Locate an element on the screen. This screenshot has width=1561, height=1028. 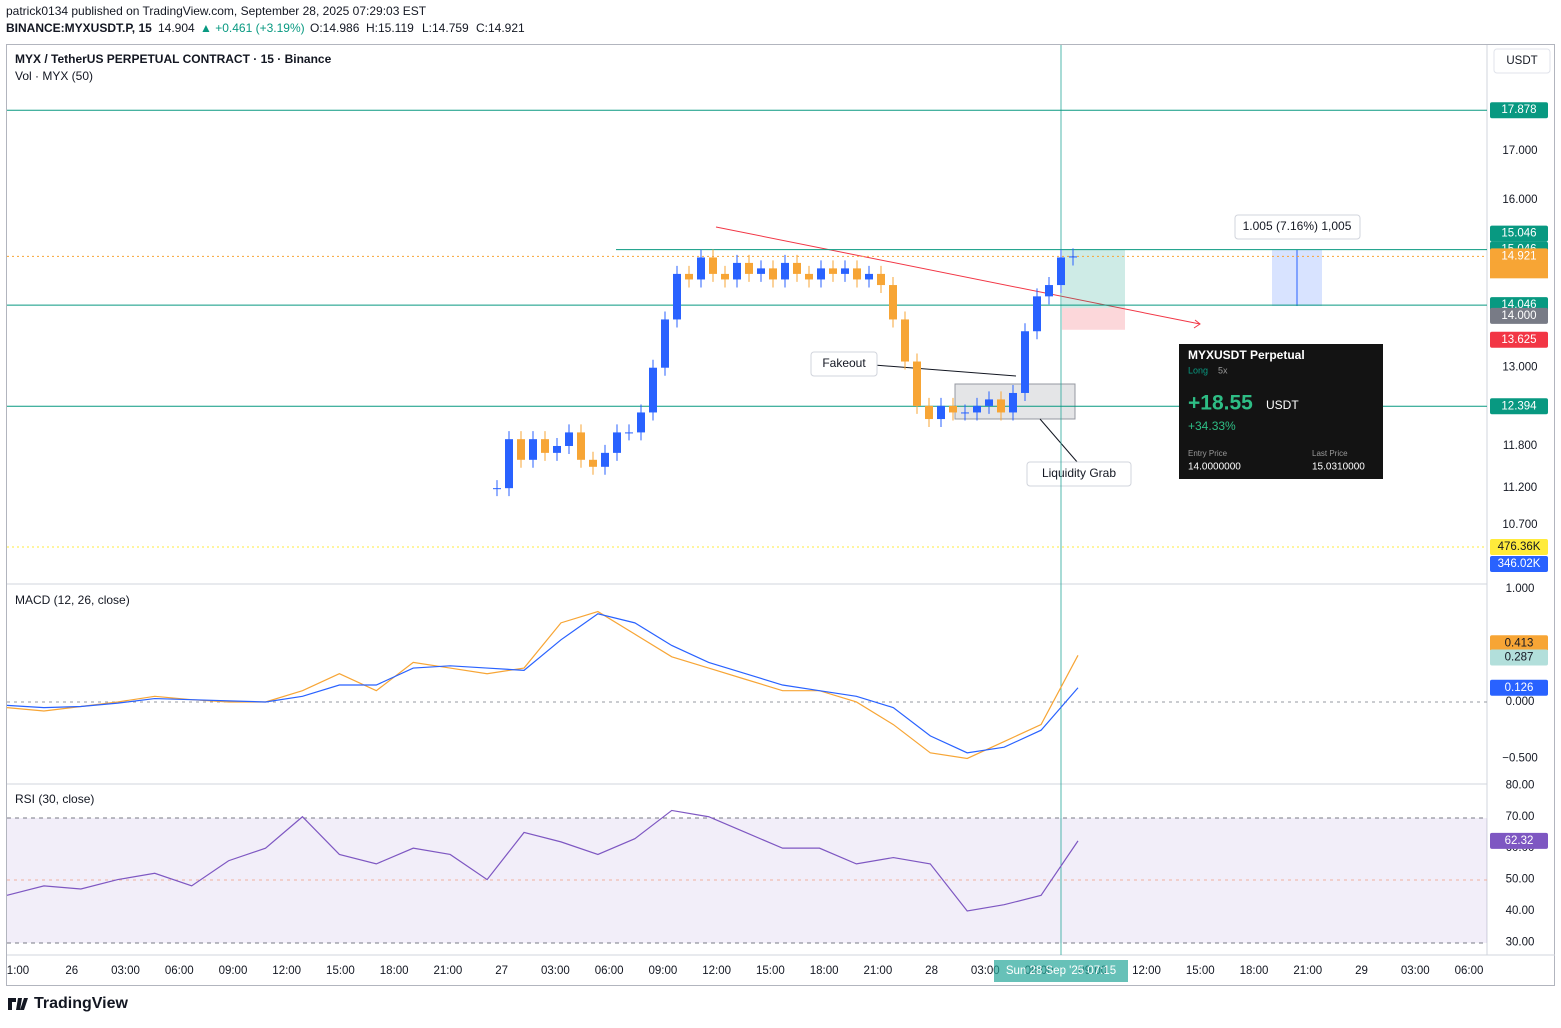
y-tick-label: 13.000 is located at coordinates (1519, 368).